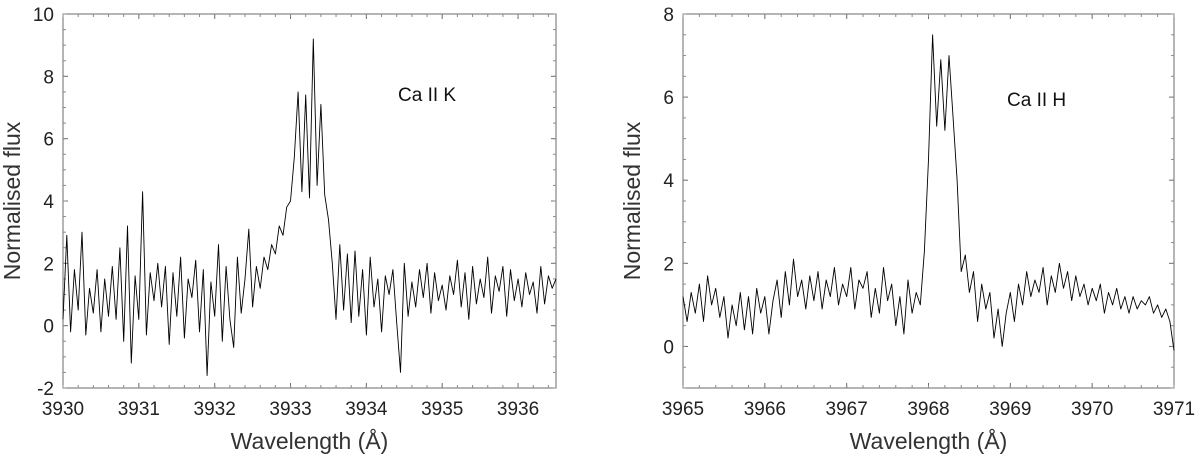  I want to click on x-tick-label: 3932, so click(215, 409).